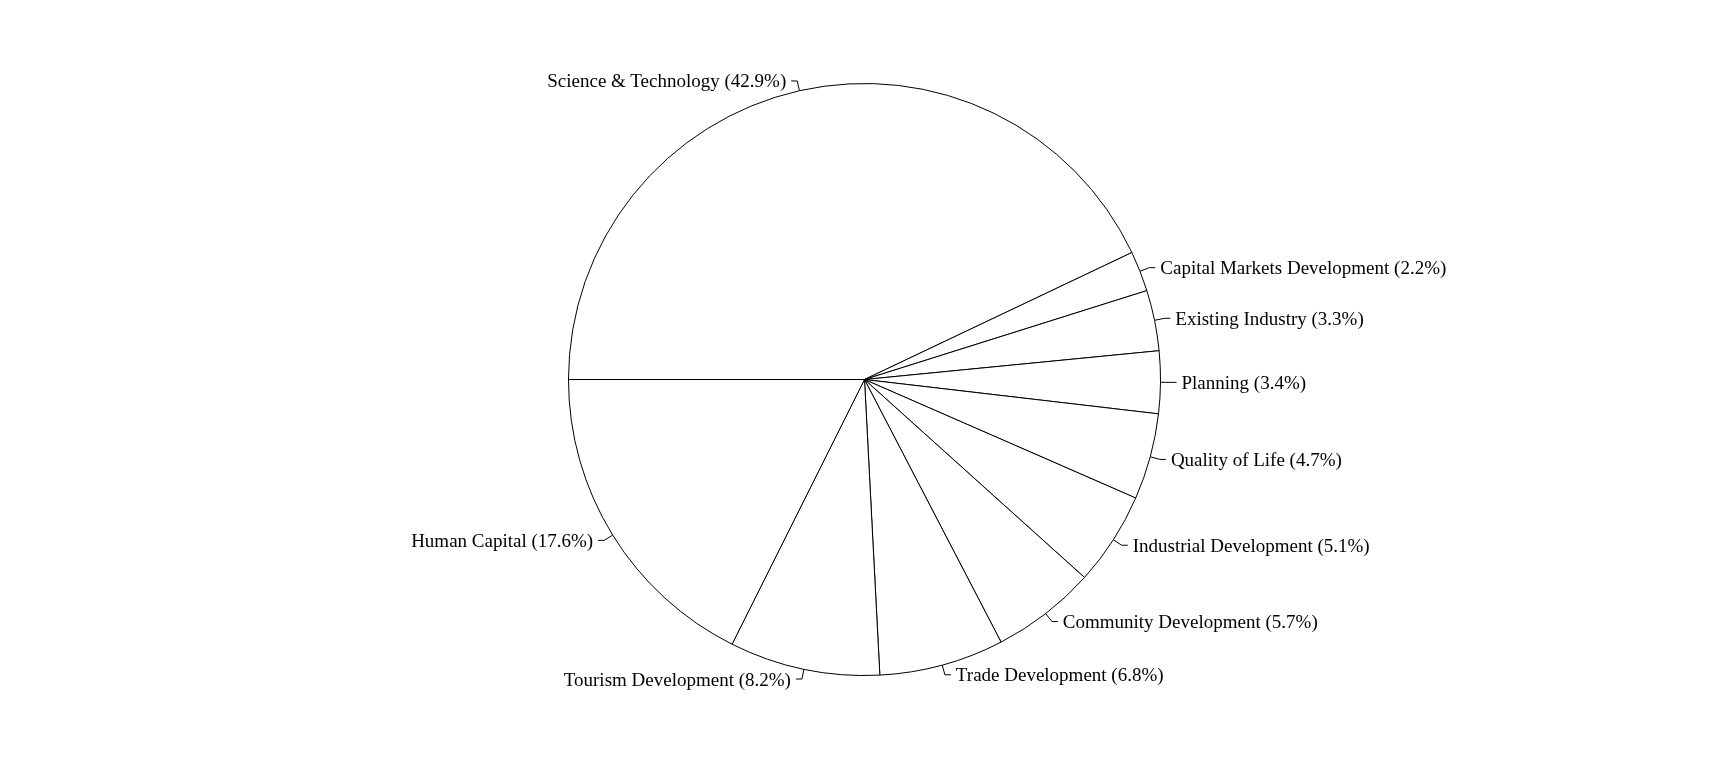 This screenshot has height=759, width=1729. What do you see at coordinates (677, 679) in the screenshot?
I see `slice-label: Tourism Development (8.2%)` at bounding box center [677, 679].